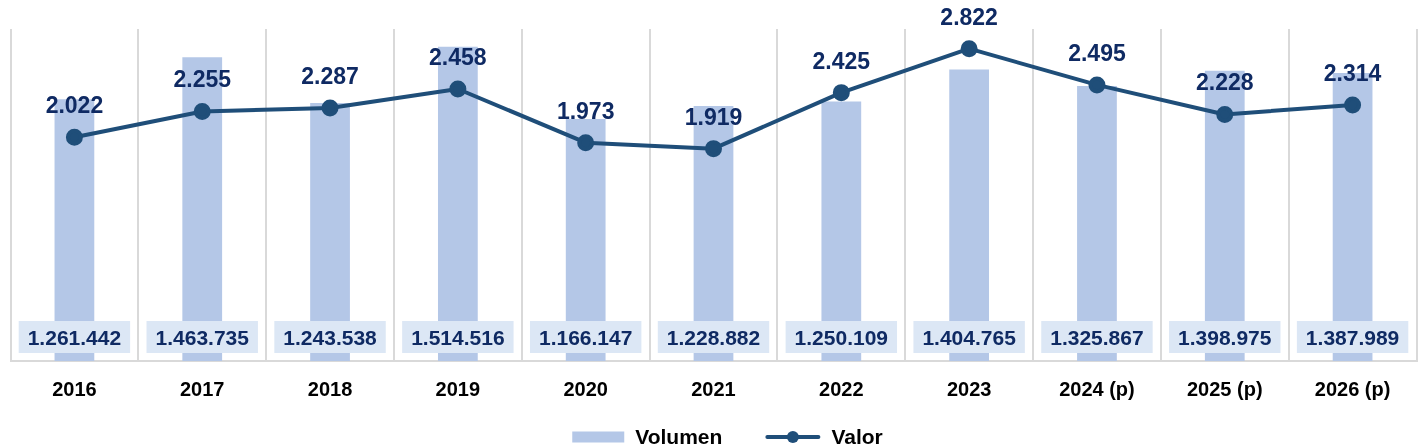  I want to click on data-label: 1.973, so click(585, 110).